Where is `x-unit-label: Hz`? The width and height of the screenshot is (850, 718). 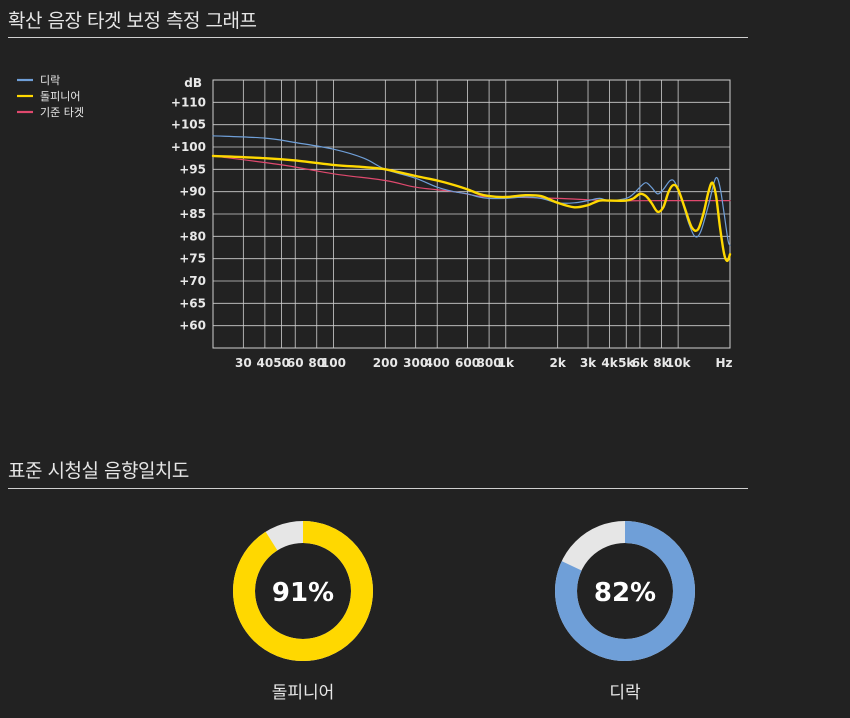
x-unit-label: Hz is located at coordinates (723, 363).